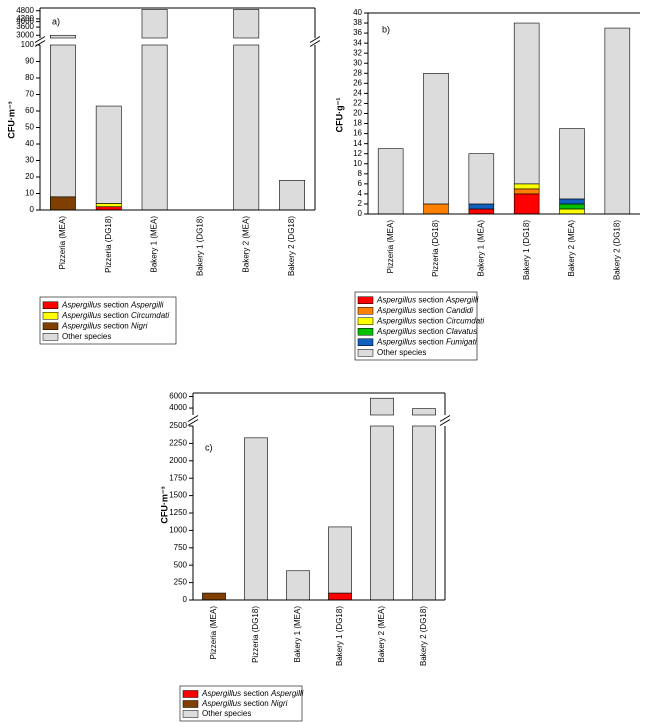 The image size is (645, 723). I want to click on y-tick-label: 2500, so click(178, 425).